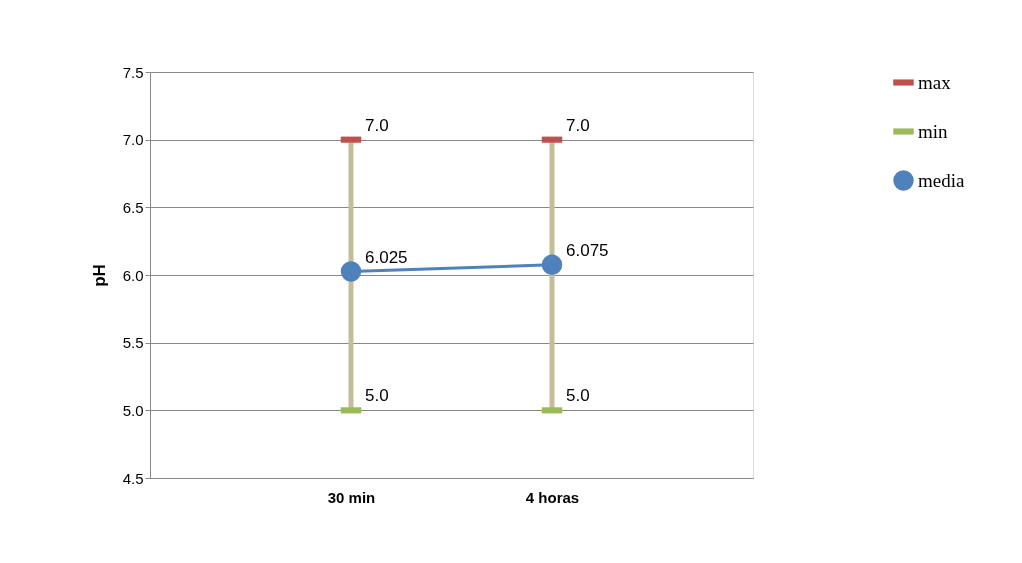 This screenshot has width=1022, height=563. What do you see at coordinates (133, 478) in the screenshot?
I see `y-tick-label: 4.5` at bounding box center [133, 478].